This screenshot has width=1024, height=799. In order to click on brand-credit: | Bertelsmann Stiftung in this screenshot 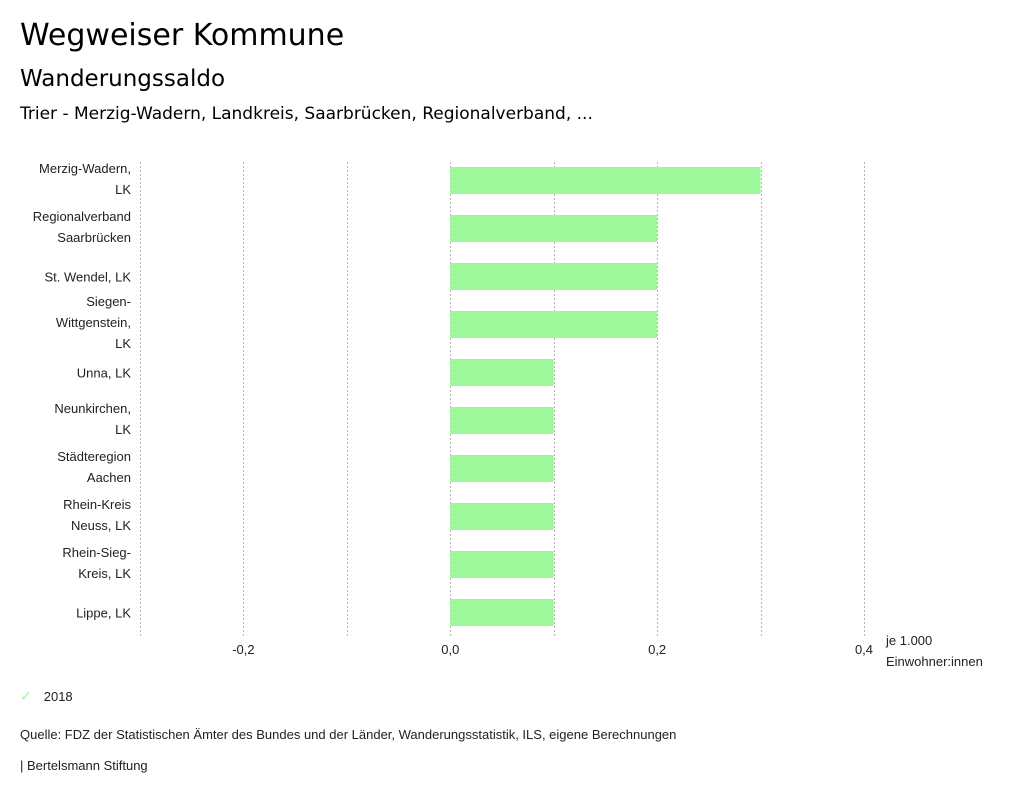, I will do `click(84, 765)`.